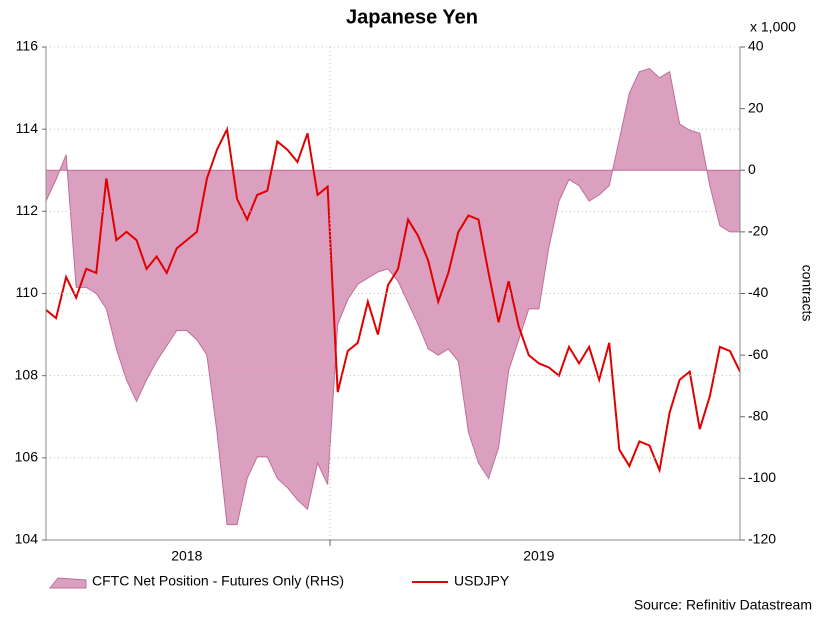 The image size is (824, 631). Describe the element at coordinates (27, 539) in the screenshot. I see `y-tick-label: 104` at that location.